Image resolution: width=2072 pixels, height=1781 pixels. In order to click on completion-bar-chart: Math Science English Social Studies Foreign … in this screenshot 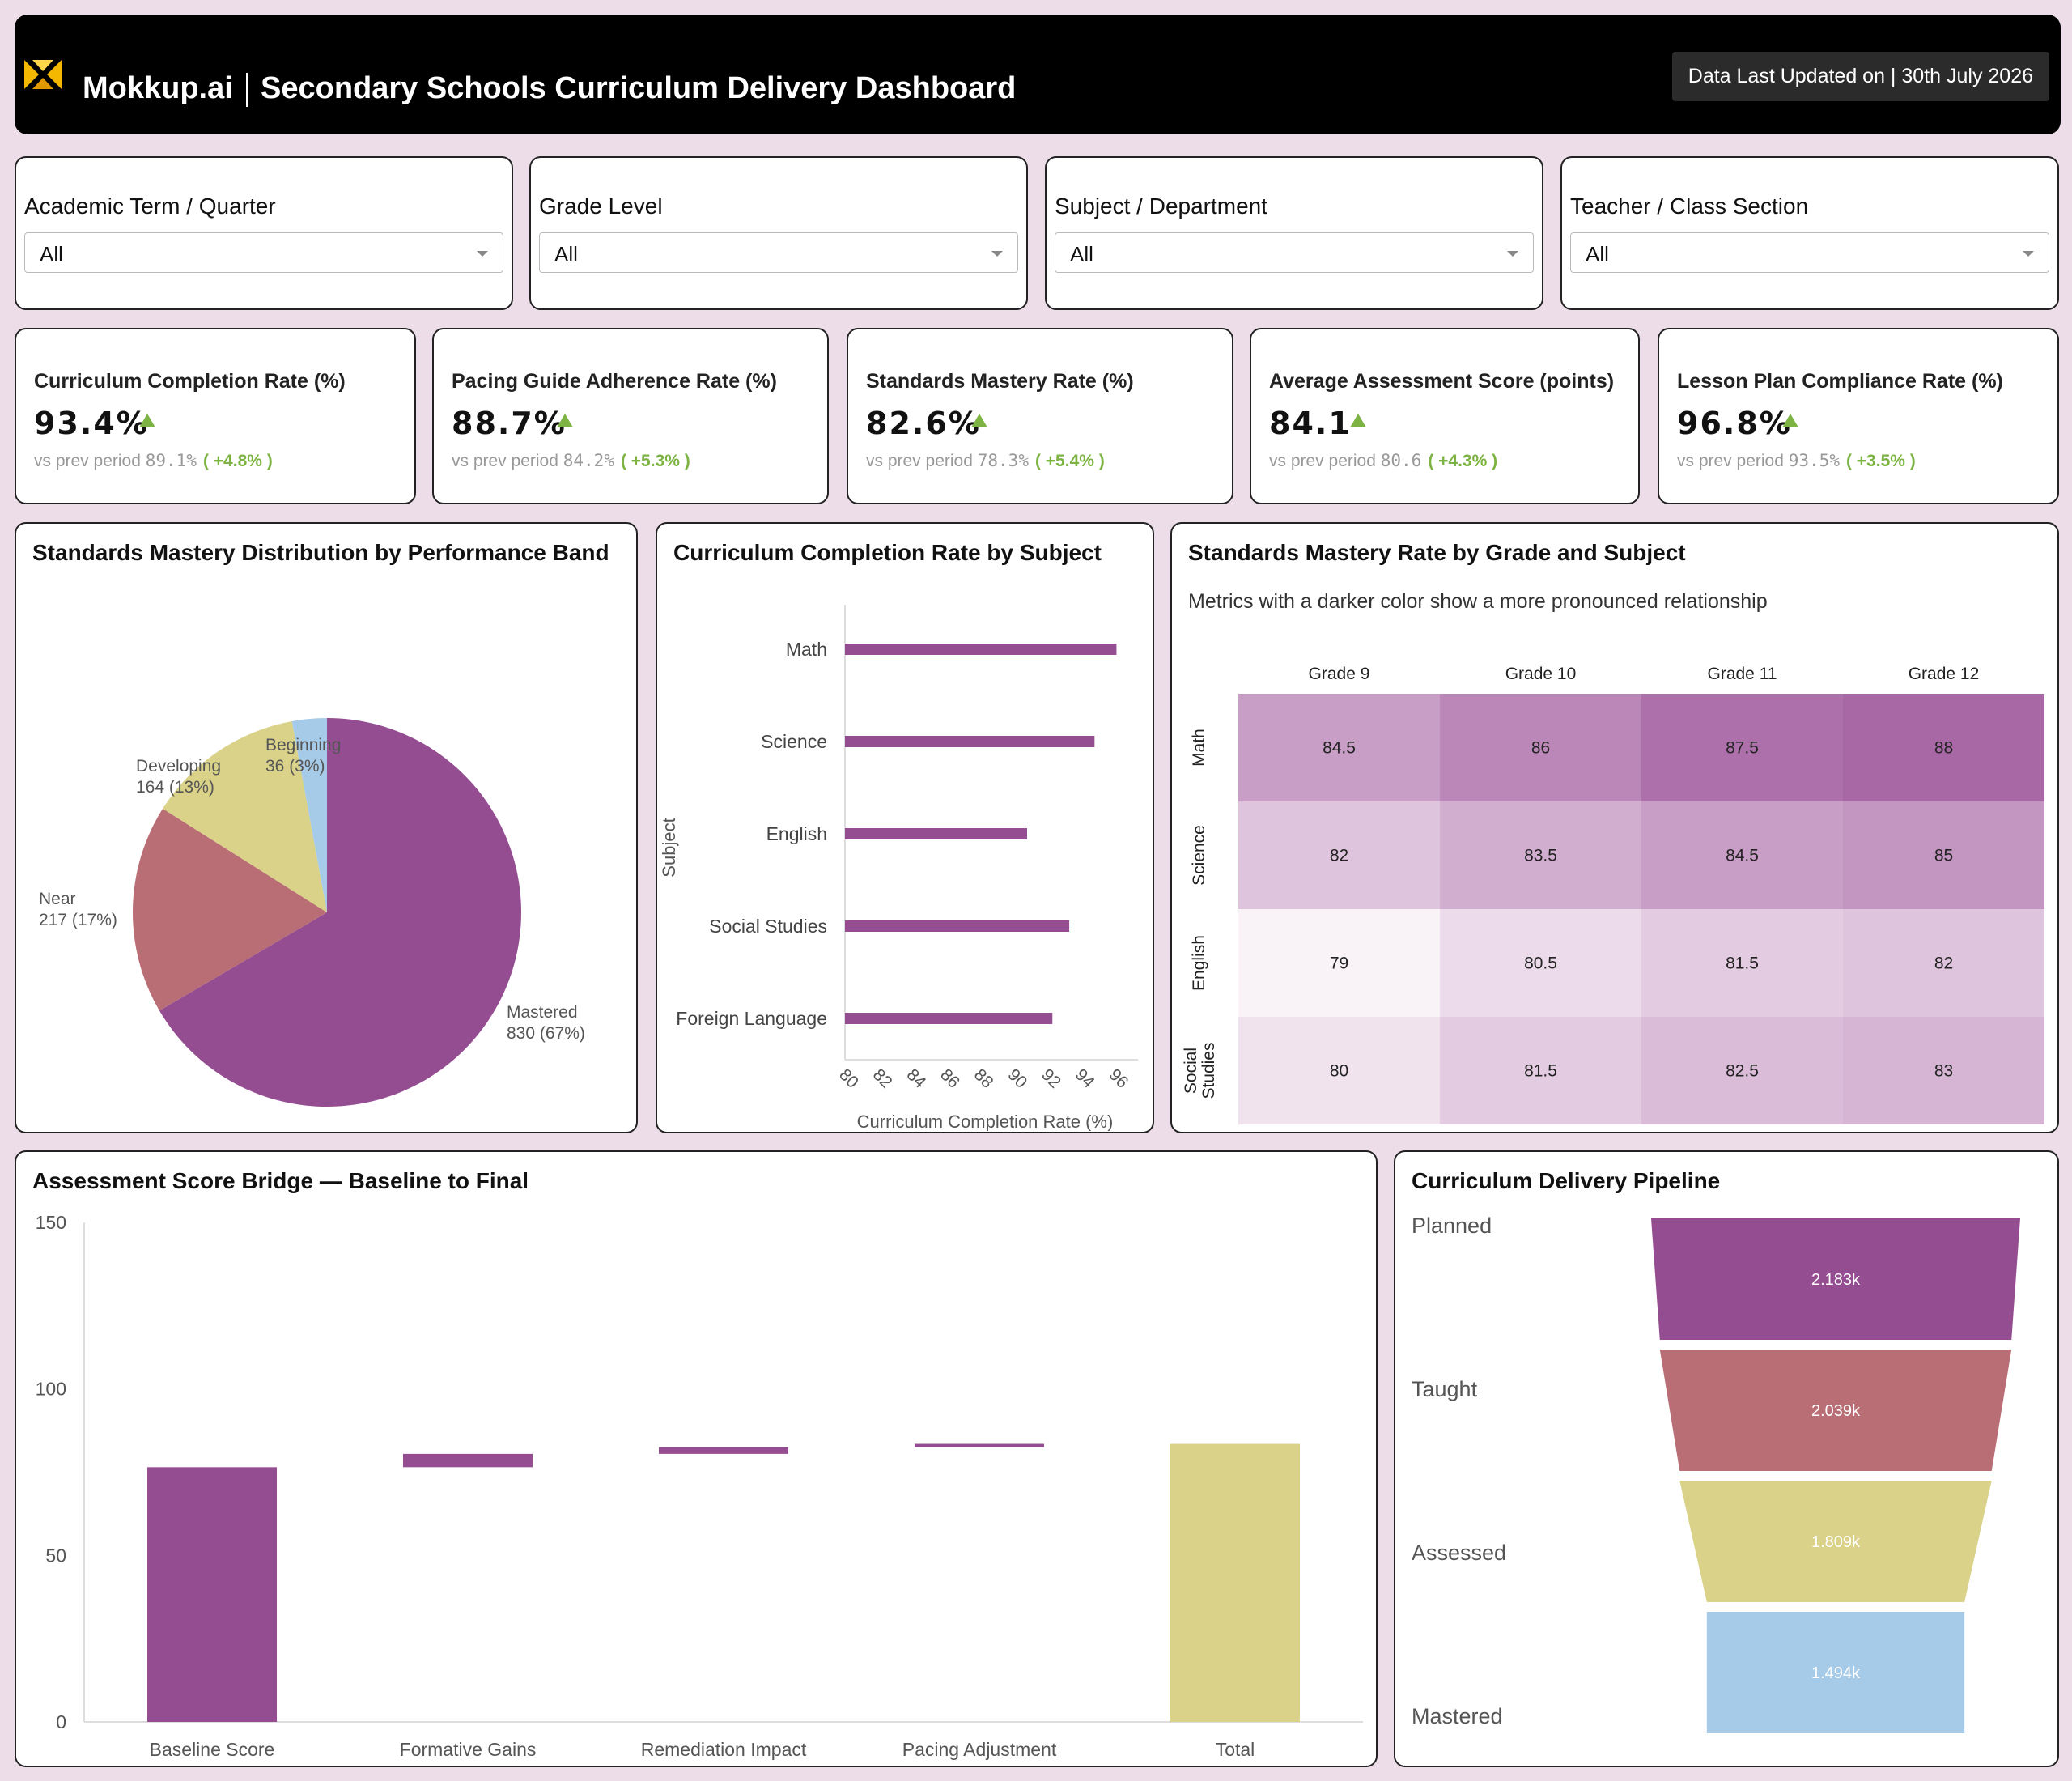, I will do `click(898, 868)`.